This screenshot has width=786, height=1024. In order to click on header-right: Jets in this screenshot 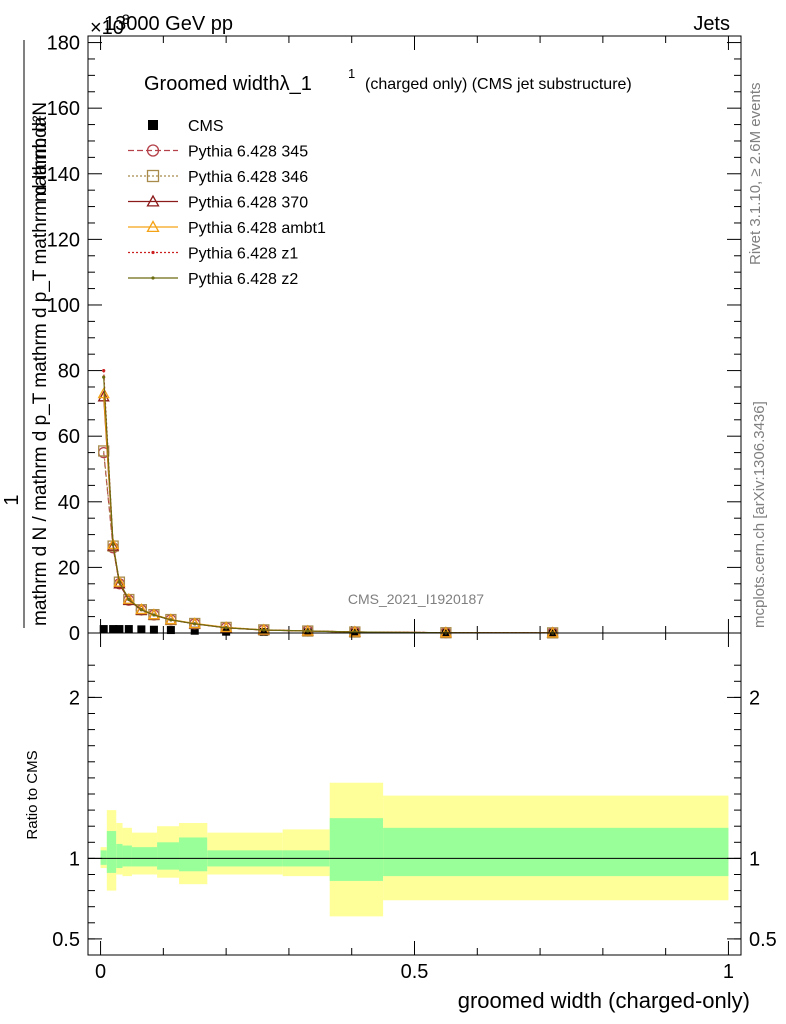, I will do `click(711, 24)`.